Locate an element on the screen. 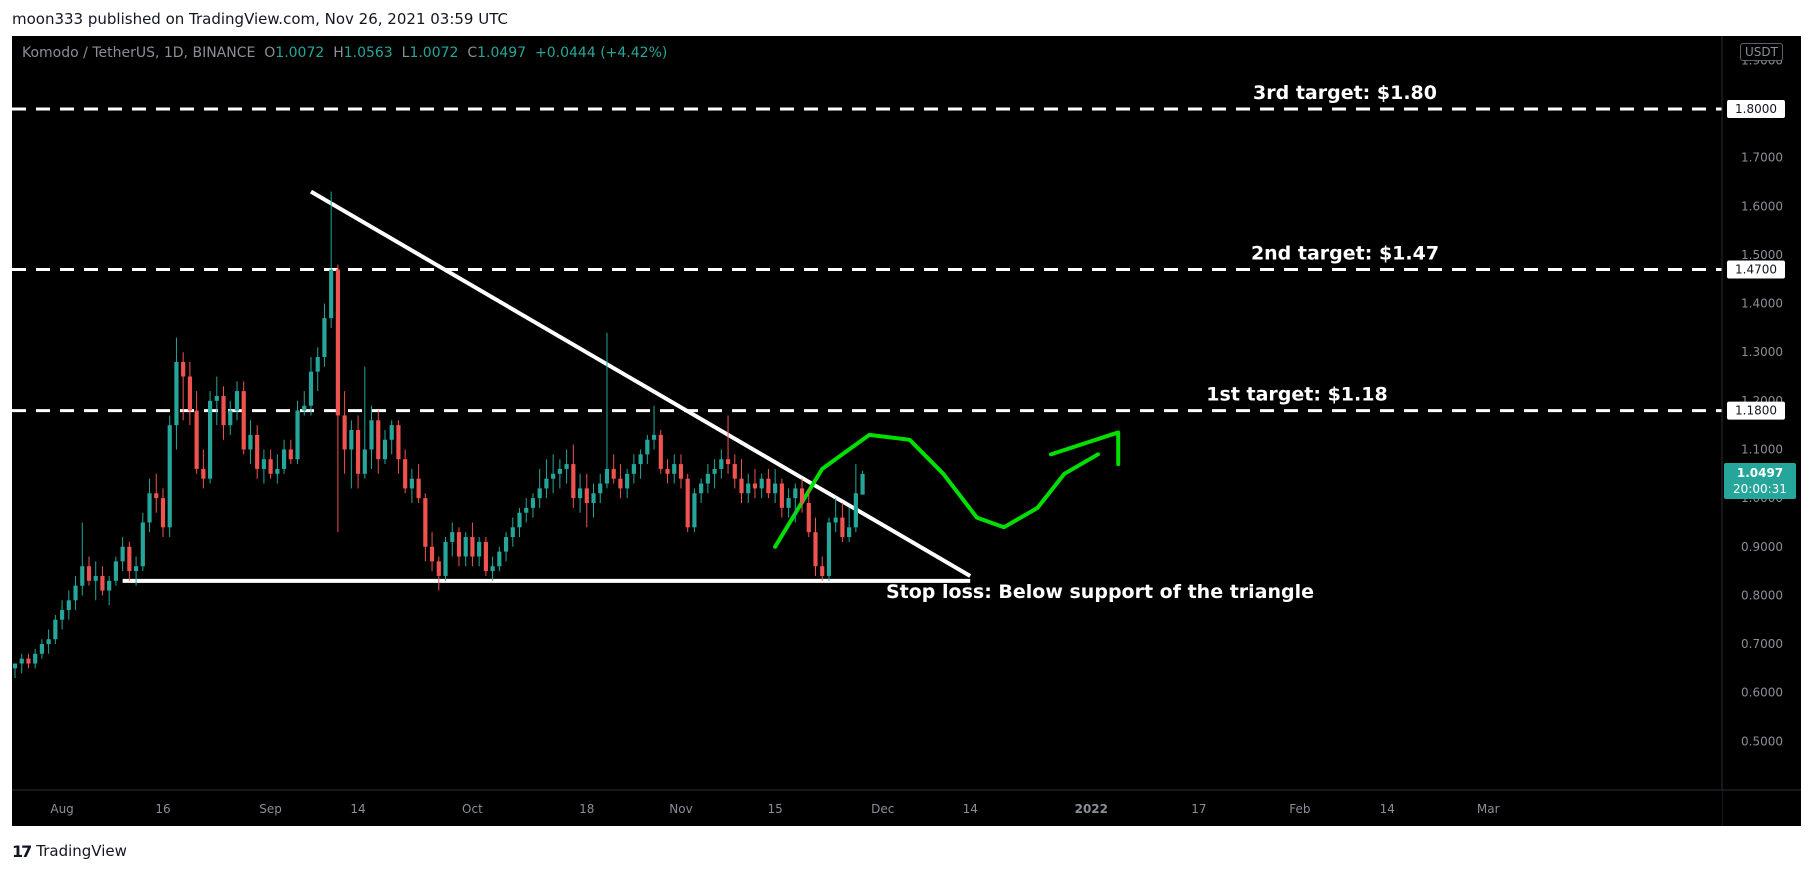 The image size is (1813, 870). last-price-box is located at coordinates (1760, 480).